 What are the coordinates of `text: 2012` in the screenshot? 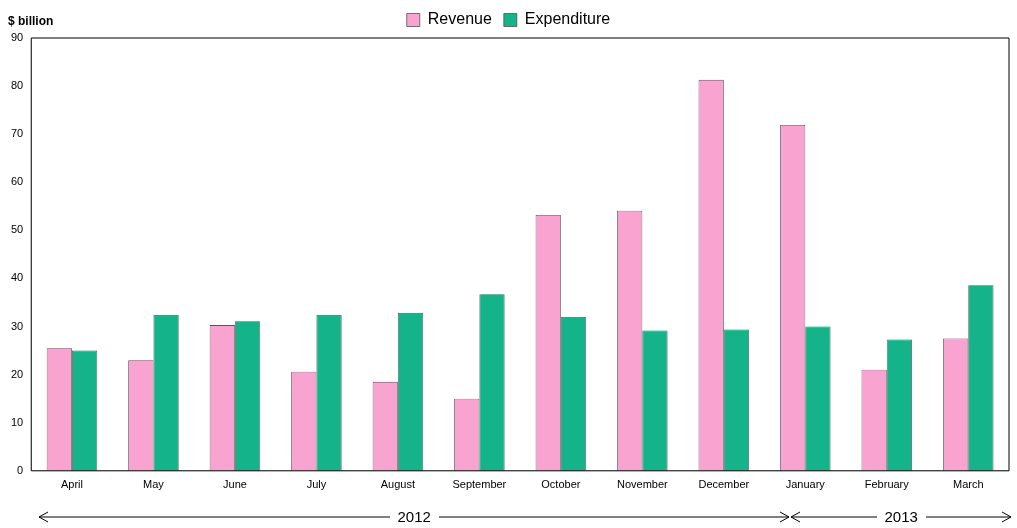 It's located at (414, 516).